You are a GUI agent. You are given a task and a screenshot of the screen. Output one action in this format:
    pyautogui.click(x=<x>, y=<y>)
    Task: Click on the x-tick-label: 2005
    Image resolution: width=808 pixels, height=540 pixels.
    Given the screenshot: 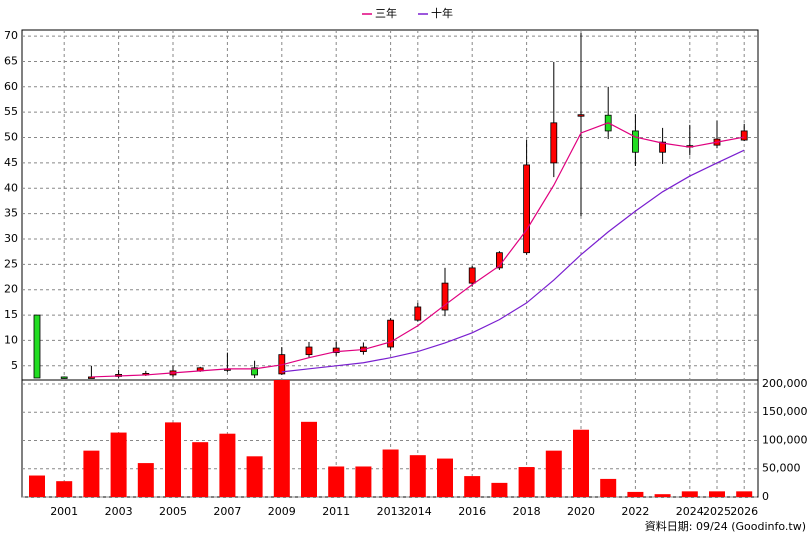 What is the action you would take?
    pyautogui.click(x=173, y=511)
    